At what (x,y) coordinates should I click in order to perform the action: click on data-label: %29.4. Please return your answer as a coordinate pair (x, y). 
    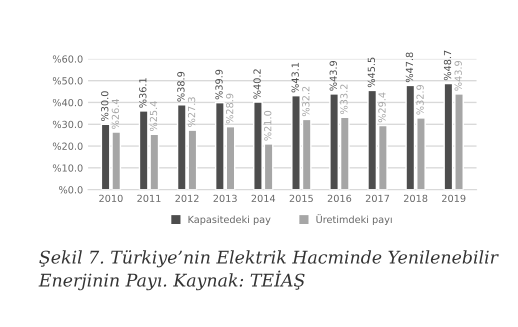
    Looking at the image, I should click on (382, 107).